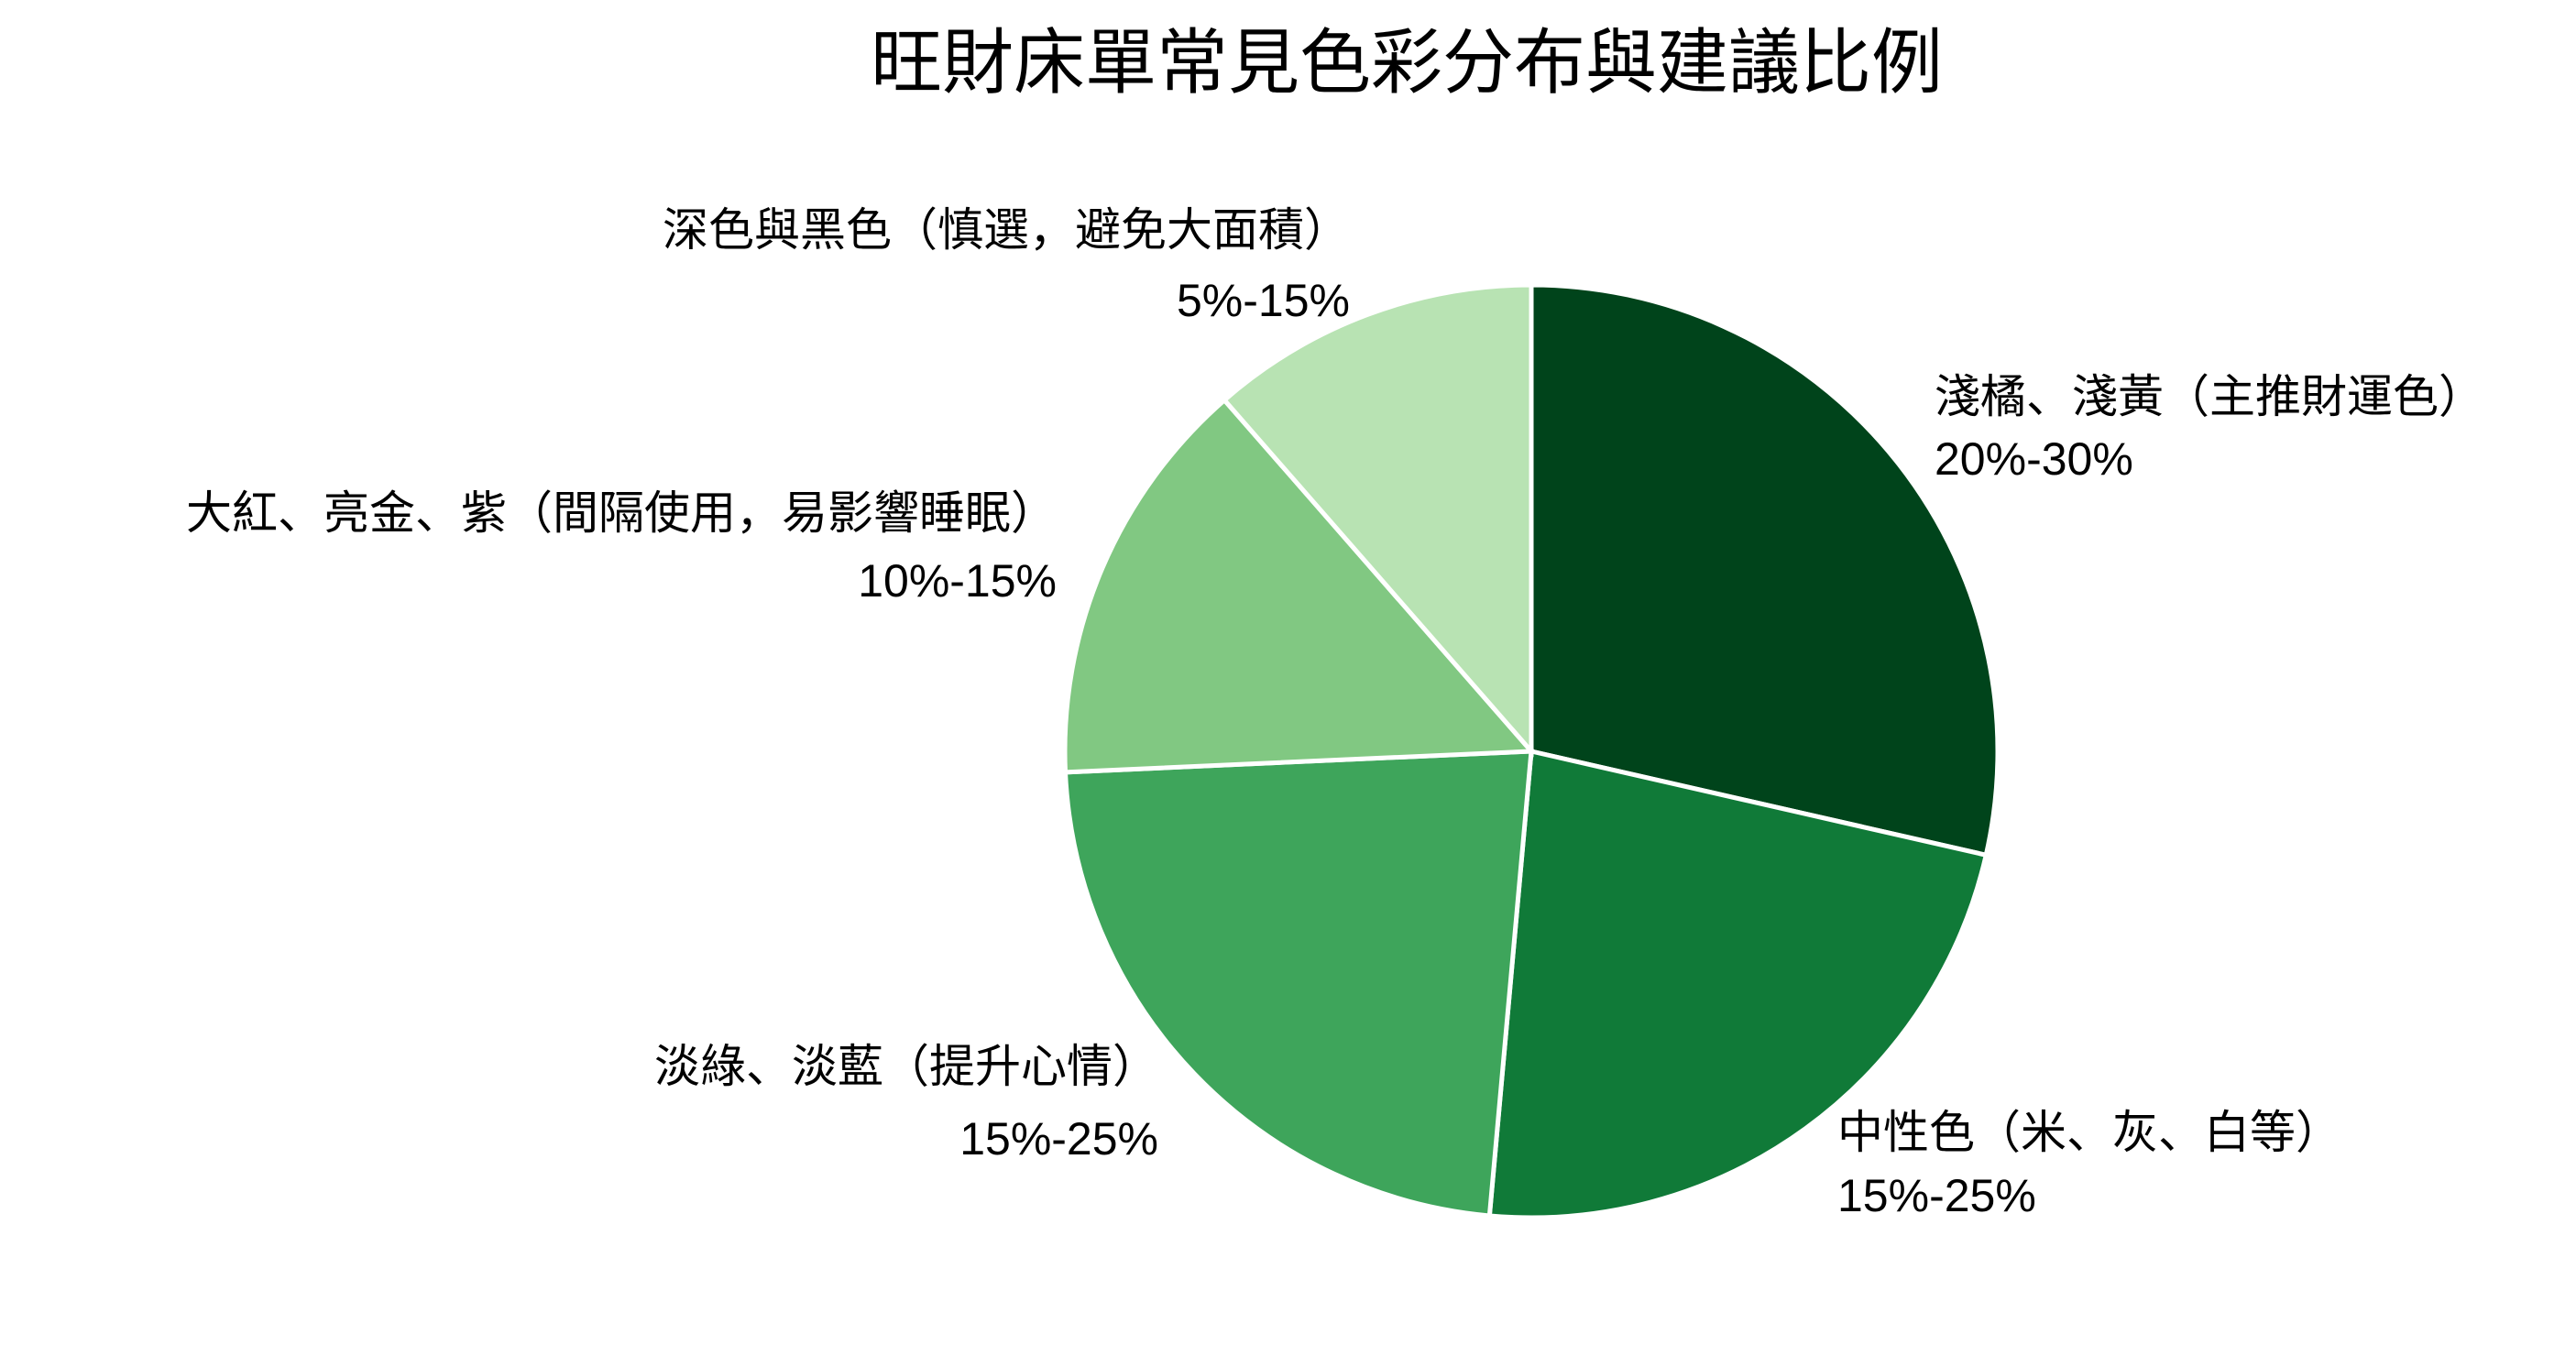 The height and width of the screenshot is (1345, 2576). Describe the element at coordinates (2209, 396) in the screenshot. I see `slice-label: 淺橘、淺黃（主推財運色）` at that location.